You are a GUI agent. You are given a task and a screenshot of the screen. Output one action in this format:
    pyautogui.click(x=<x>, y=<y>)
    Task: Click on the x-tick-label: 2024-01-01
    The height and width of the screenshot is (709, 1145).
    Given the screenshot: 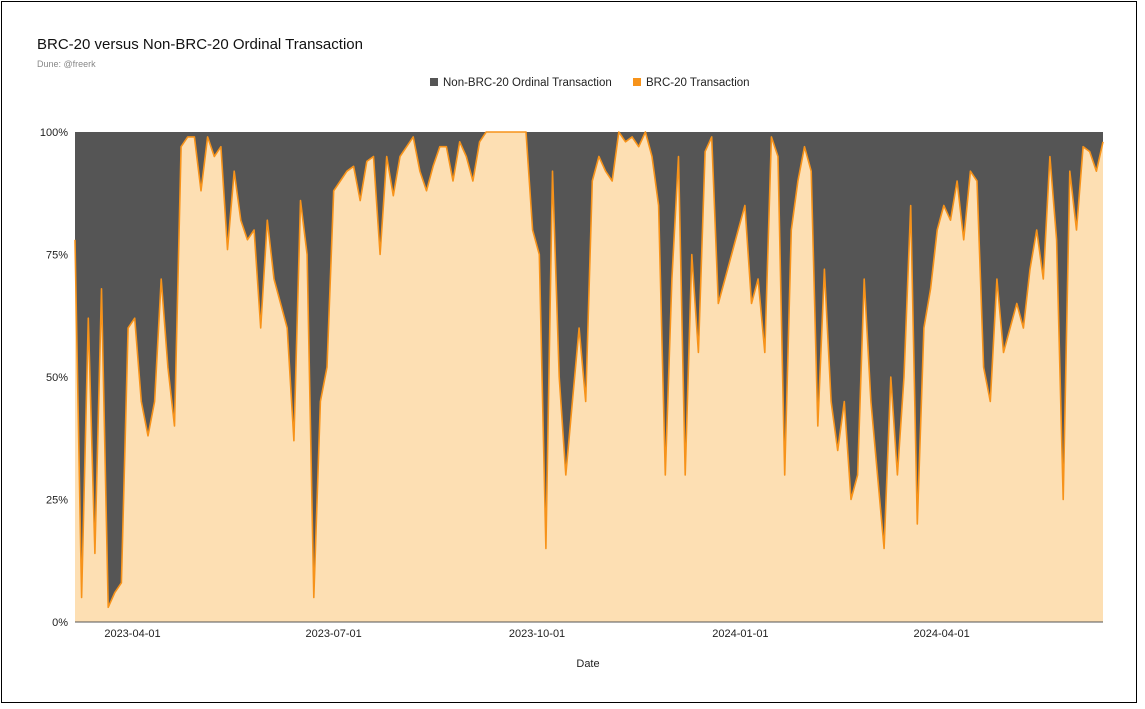 What is the action you would take?
    pyautogui.click(x=740, y=634)
    